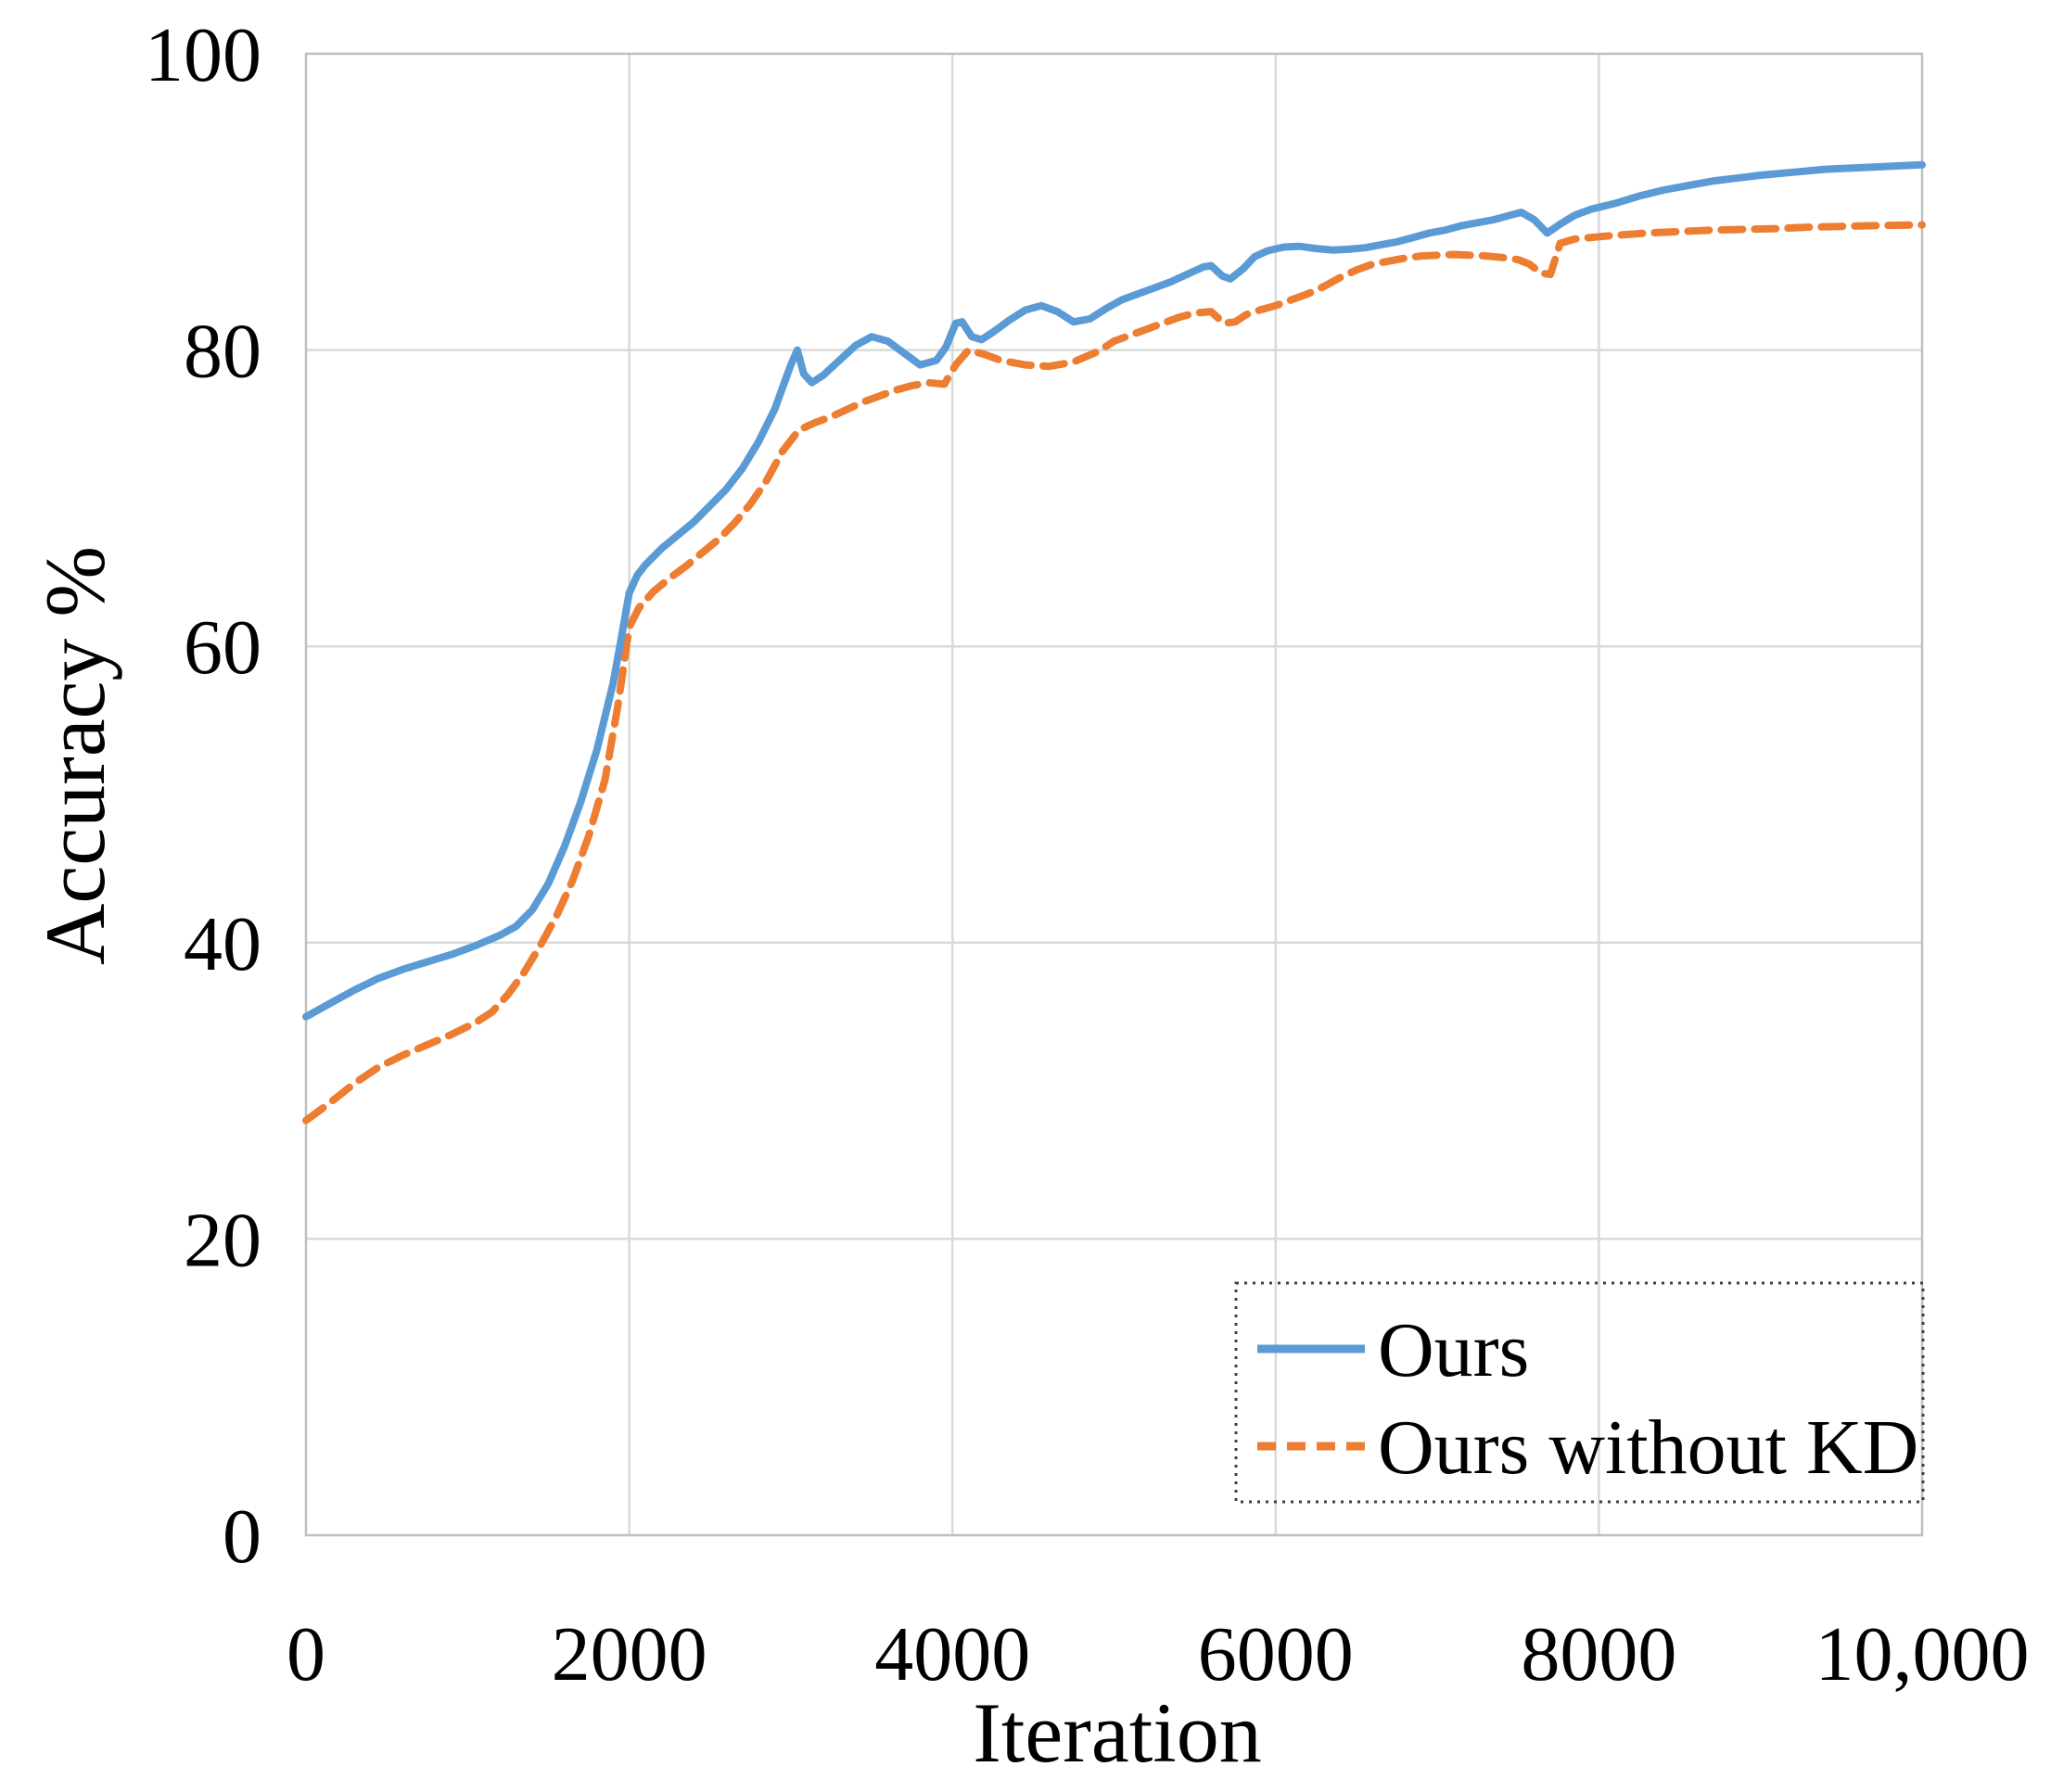 This screenshot has height=1792, width=2051. What do you see at coordinates (1453, 1350) in the screenshot?
I see `legend-label-ours: Ours` at bounding box center [1453, 1350].